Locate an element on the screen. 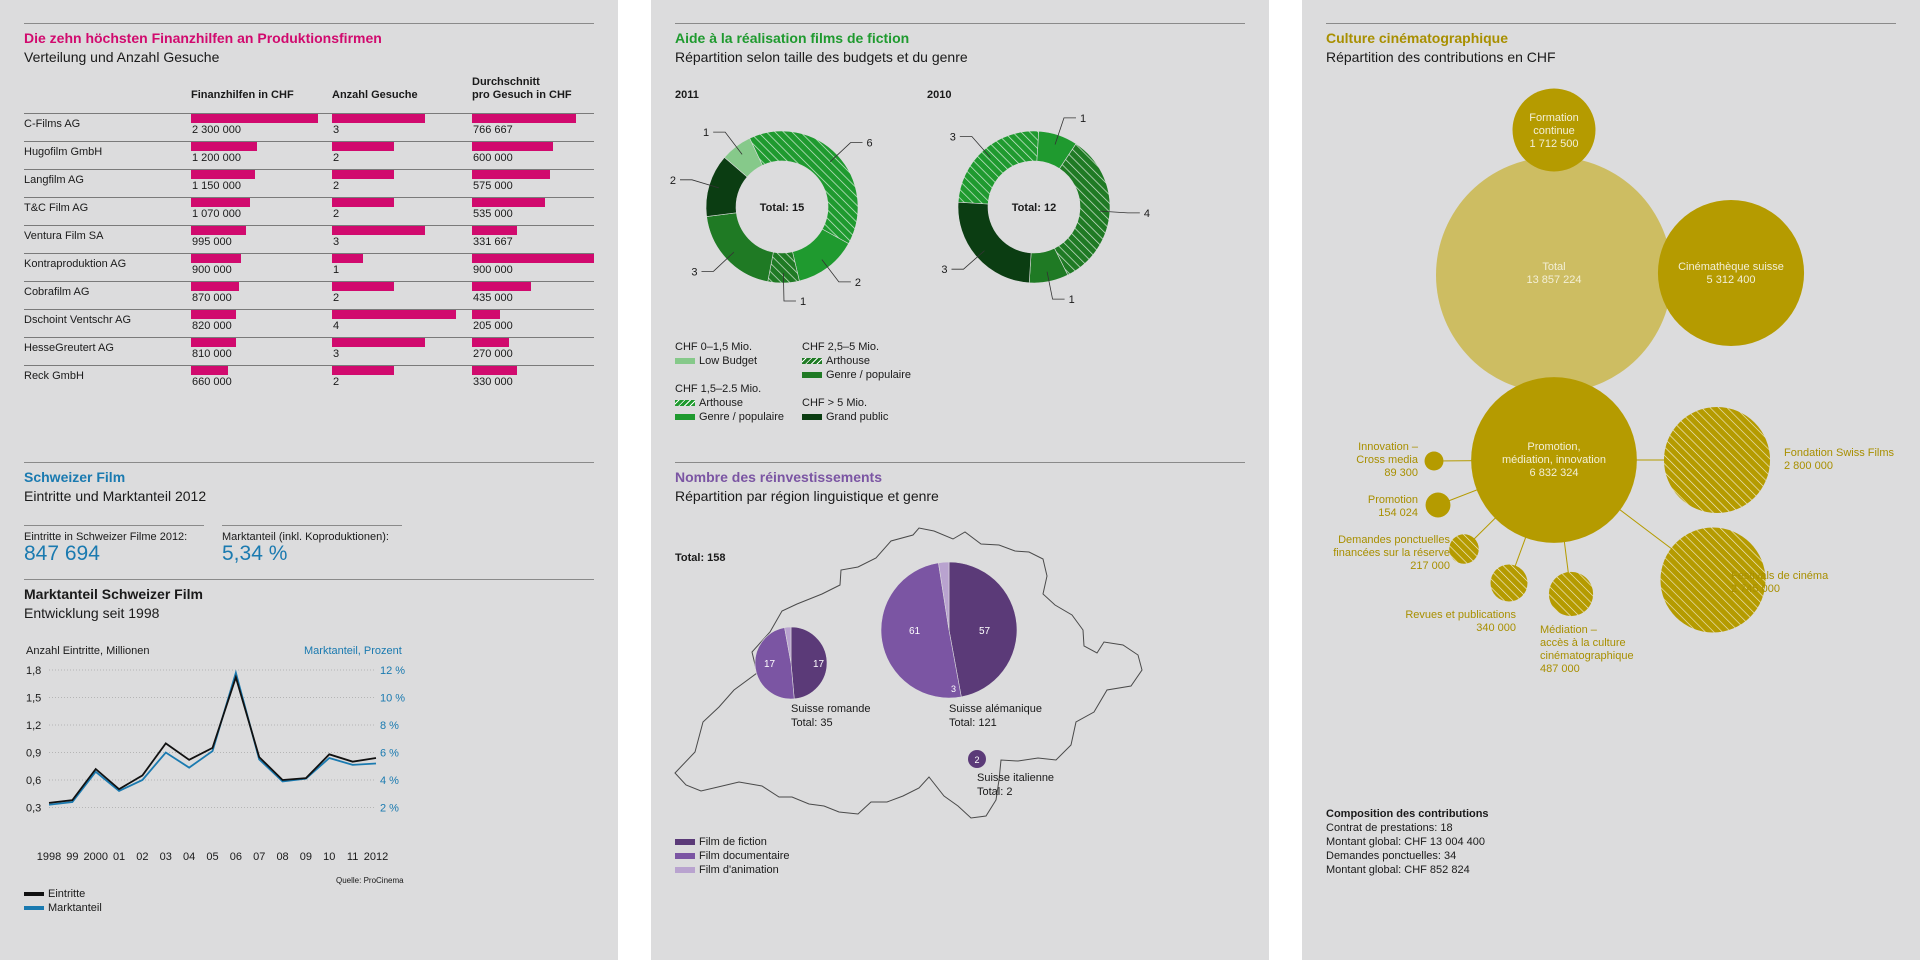 This screenshot has width=1920, height=960. col-header-funding: Finanzhilfen in CHF is located at coordinates (242, 95).